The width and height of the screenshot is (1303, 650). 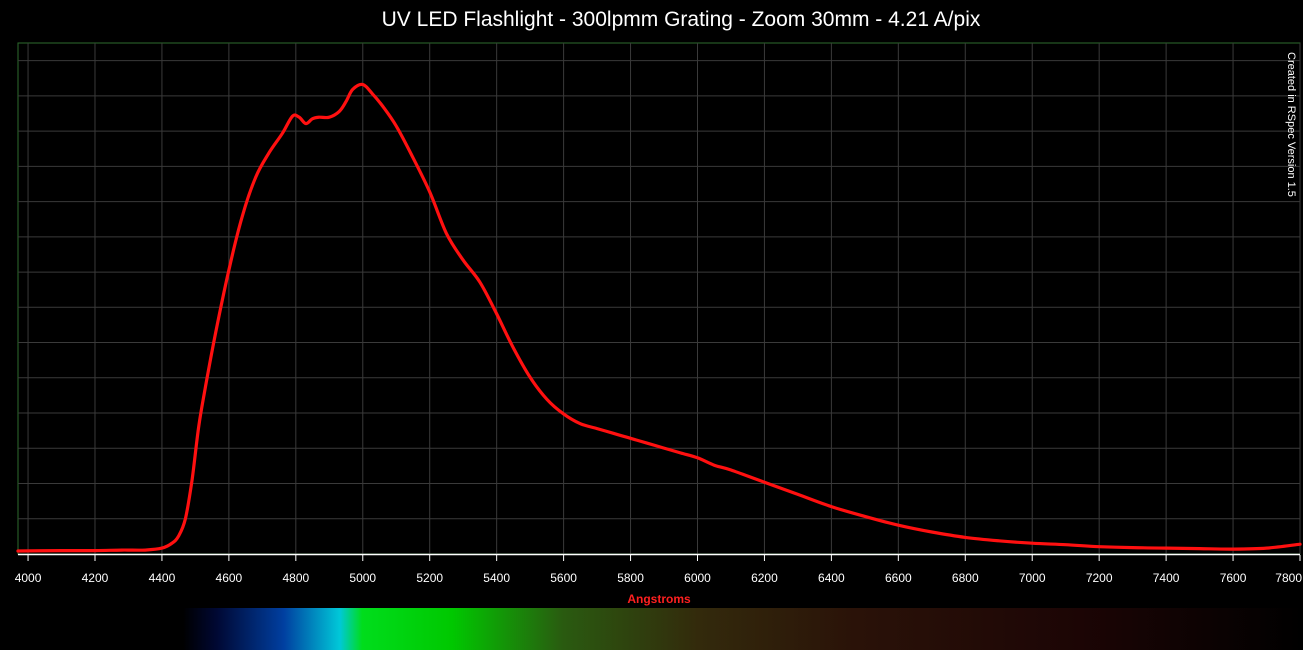 I want to click on x-tick-label: 5800, so click(x=630, y=578).